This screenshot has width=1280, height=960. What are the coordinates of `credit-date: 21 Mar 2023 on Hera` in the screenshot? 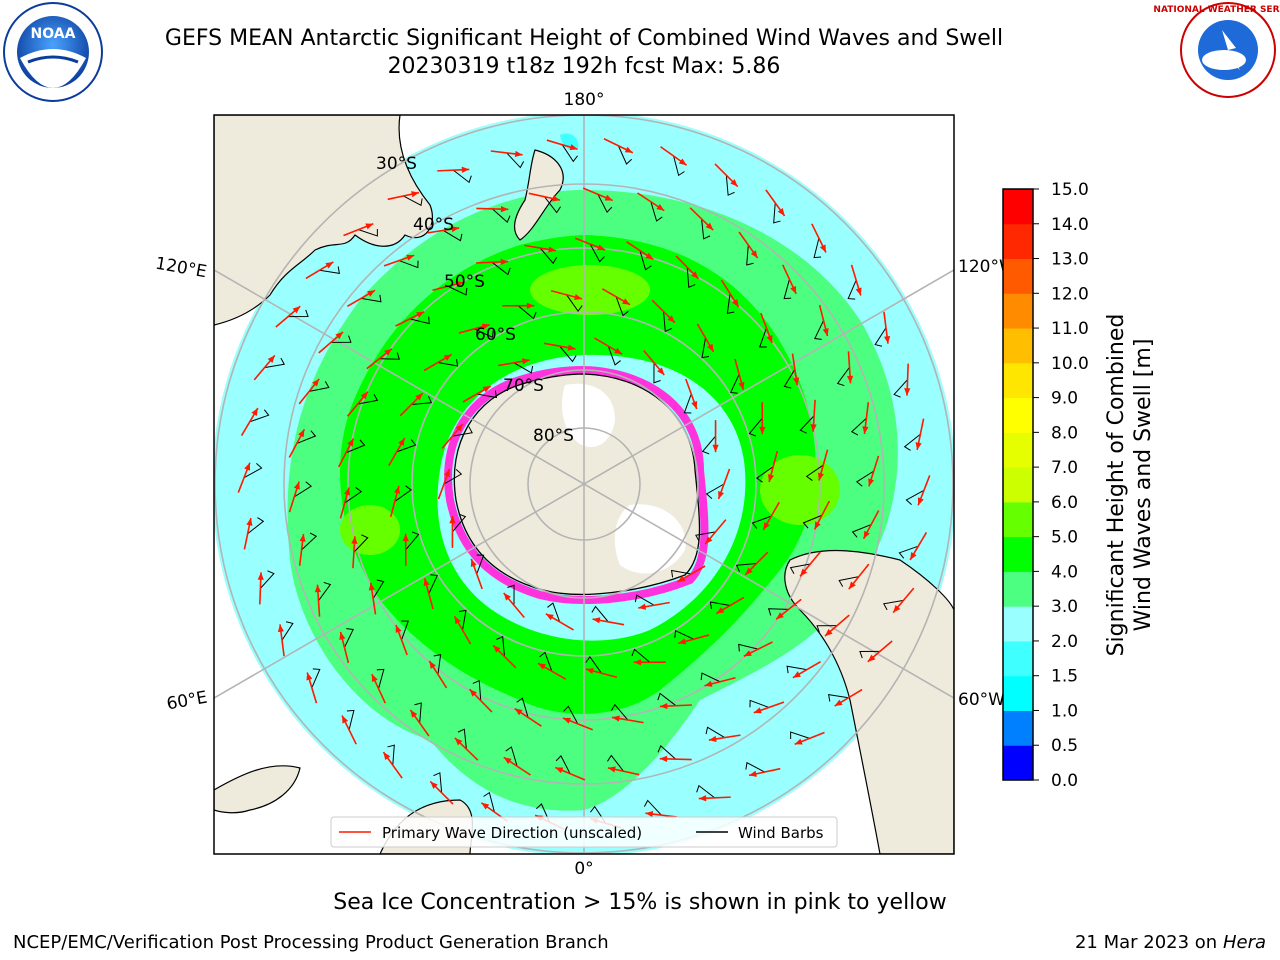 It's located at (1170, 942).